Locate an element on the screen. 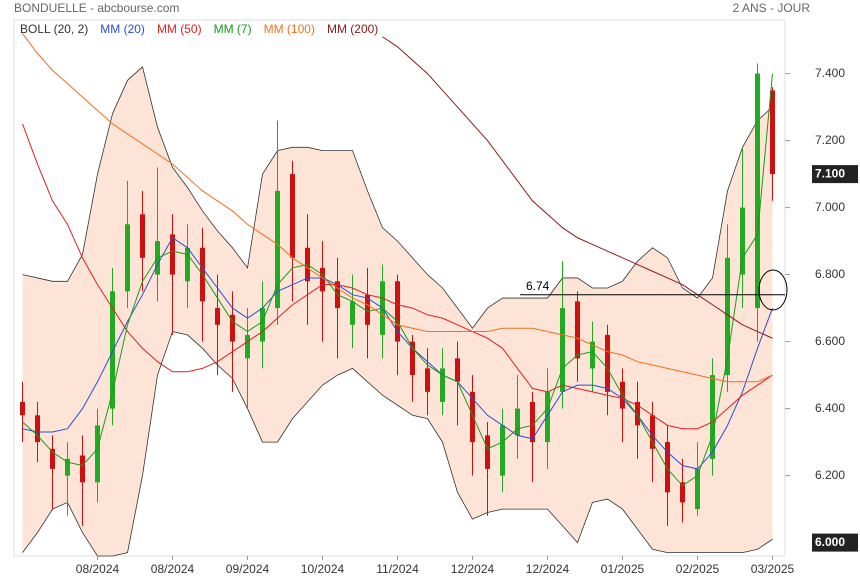  y-tick-label: 7.200 is located at coordinates (830, 140).